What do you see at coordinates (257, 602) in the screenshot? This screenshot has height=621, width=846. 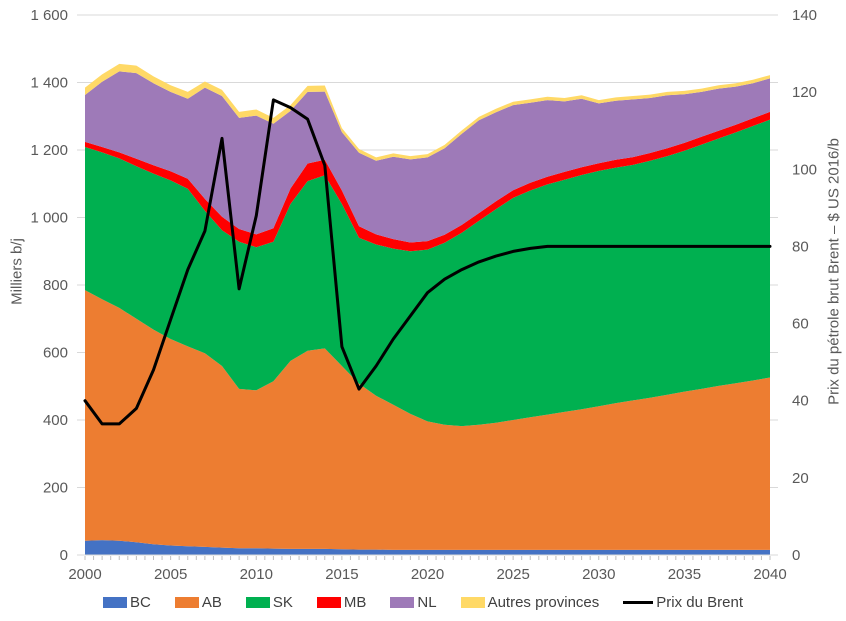 I see `legend-swatch-sk` at bounding box center [257, 602].